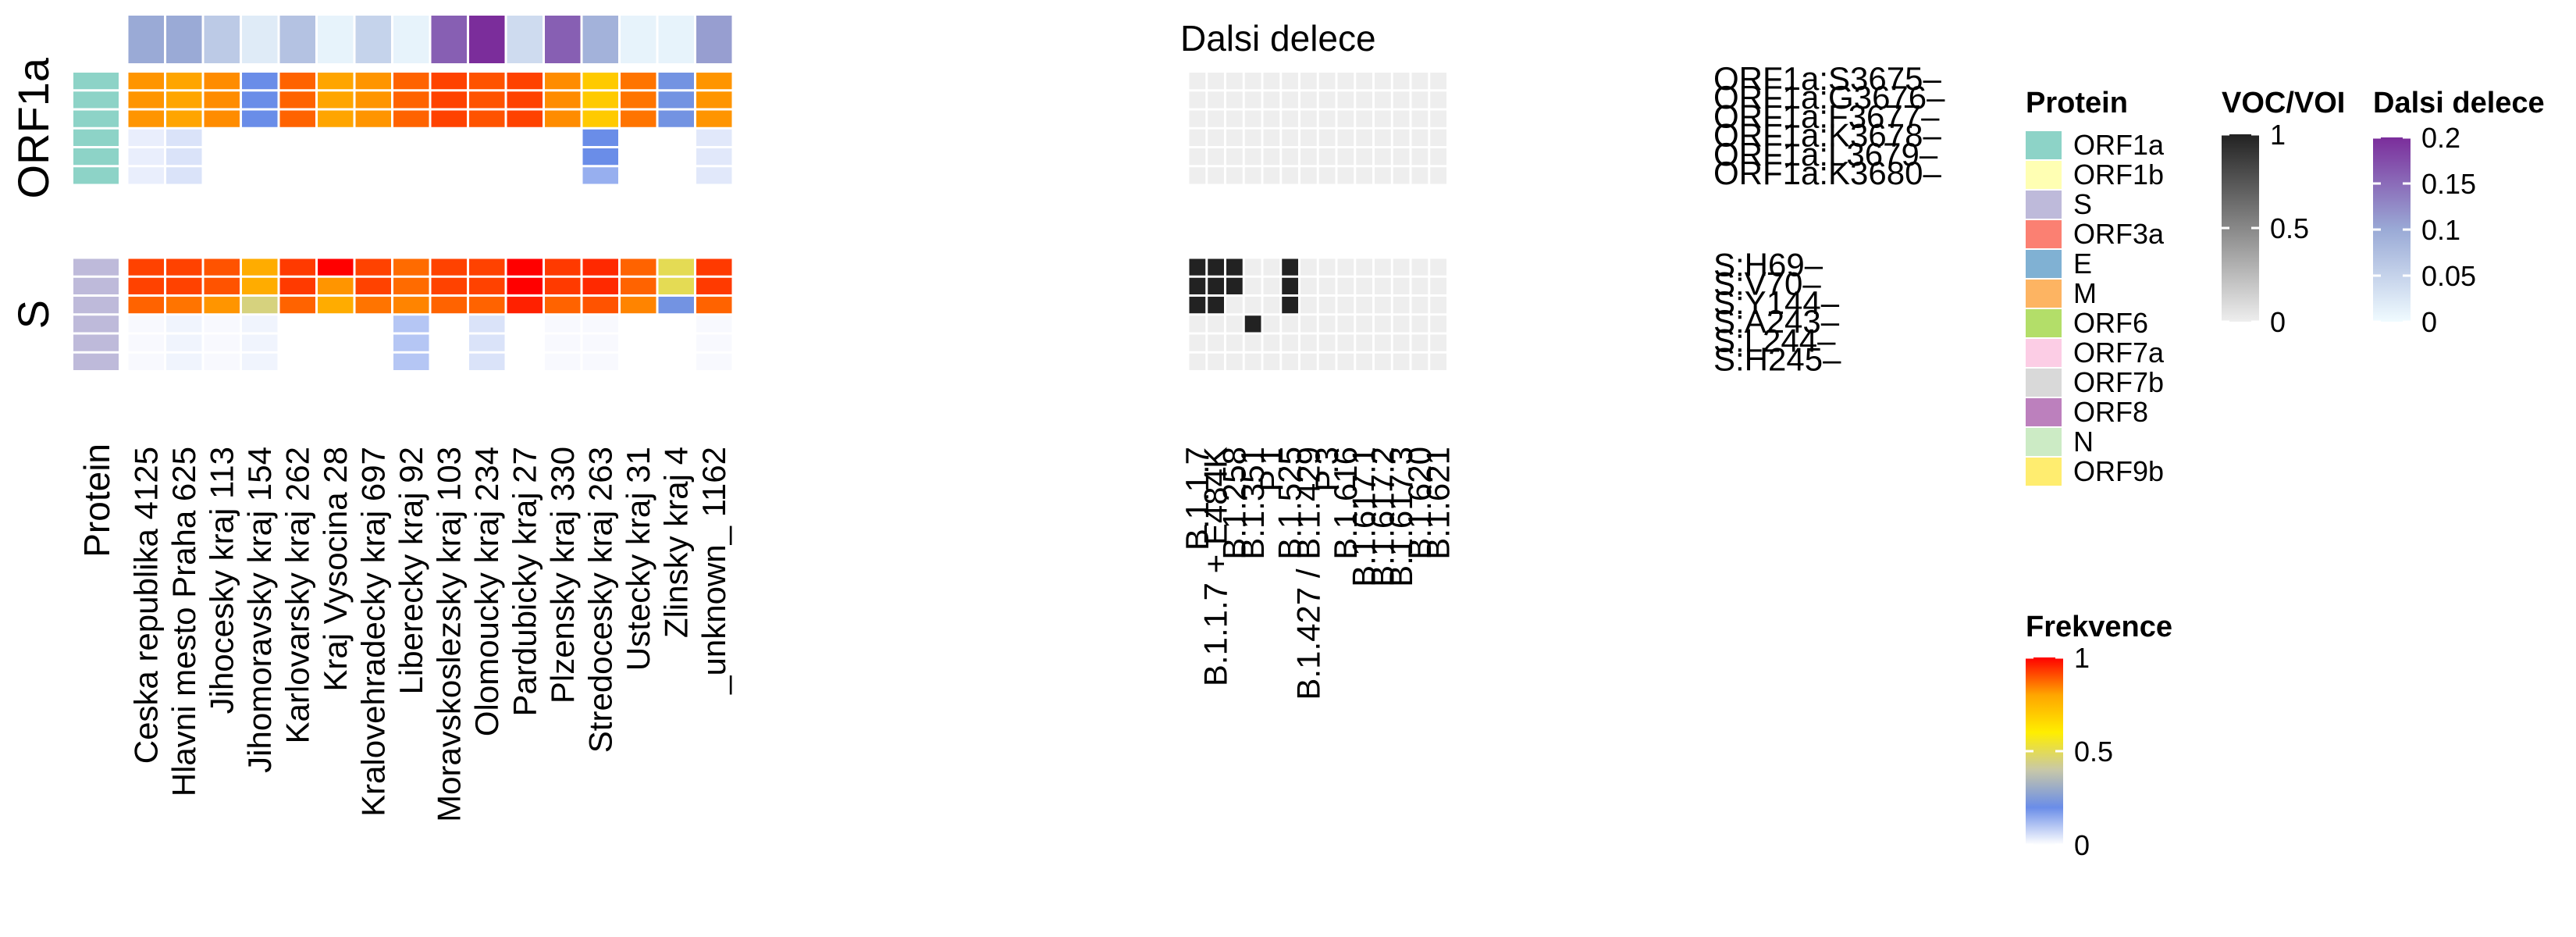  I want to click on legend-protein-label: ORF7a, so click(2119, 353).